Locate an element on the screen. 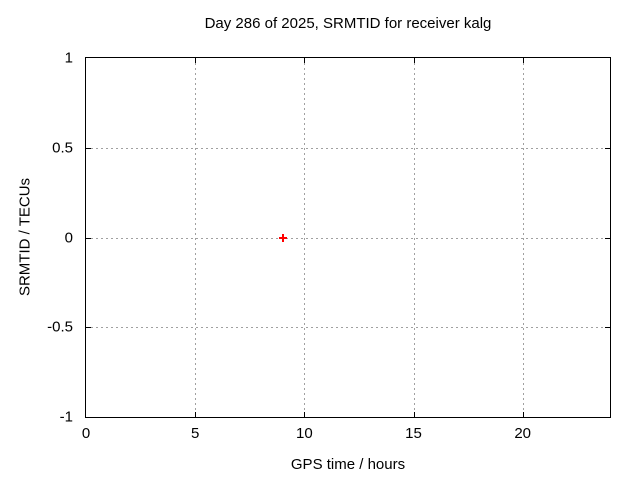 This screenshot has height=480, width=640. x-tick-label: 15 is located at coordinates (413, 433).